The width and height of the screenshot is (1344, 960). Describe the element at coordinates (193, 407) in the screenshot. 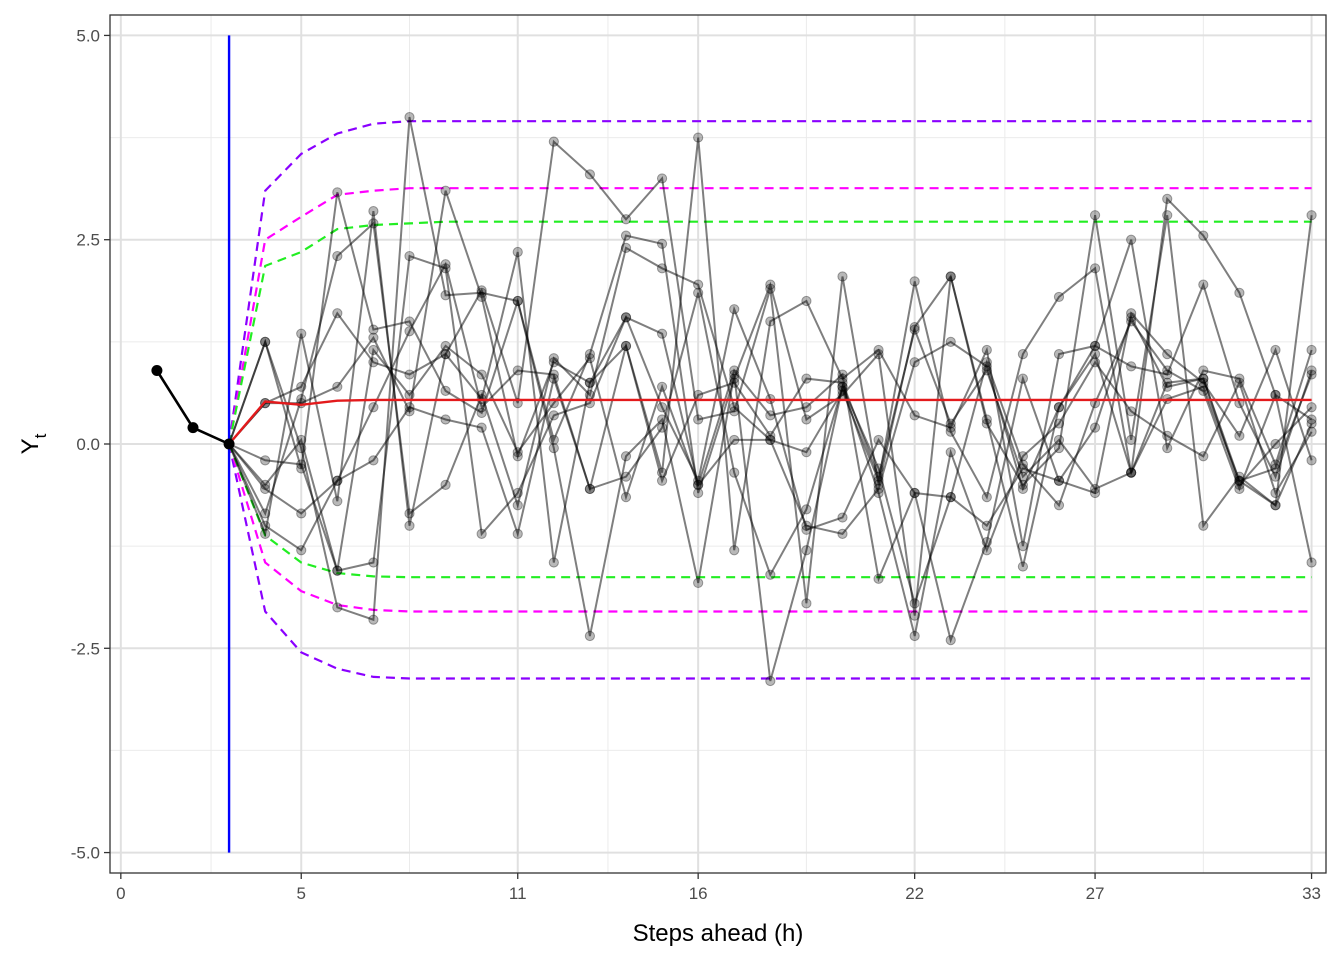

I see `observed-series` at that location.